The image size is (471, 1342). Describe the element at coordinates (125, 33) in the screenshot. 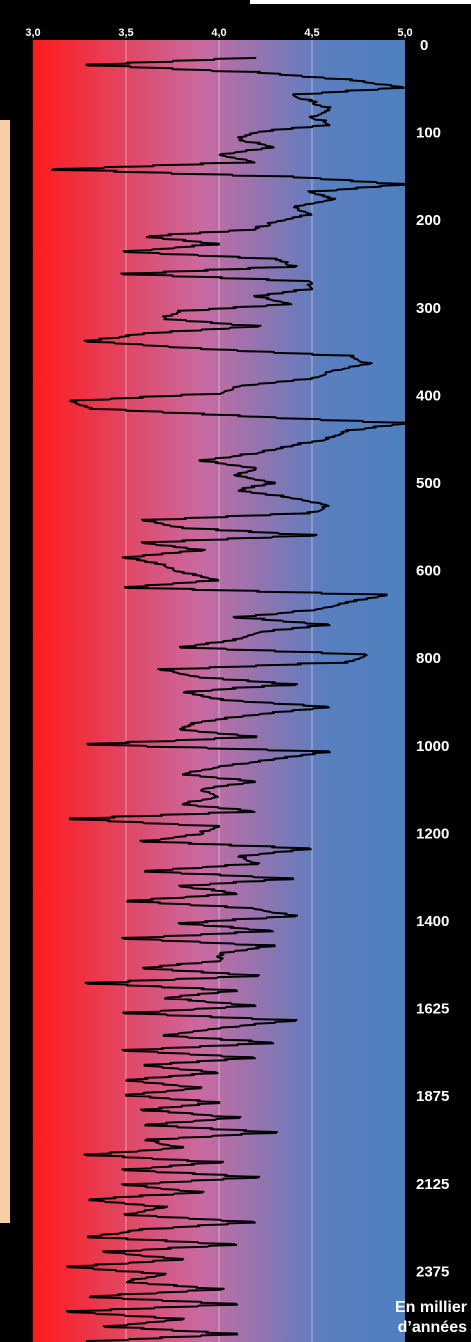

I see `x-tick-label: 3,5` at that location.